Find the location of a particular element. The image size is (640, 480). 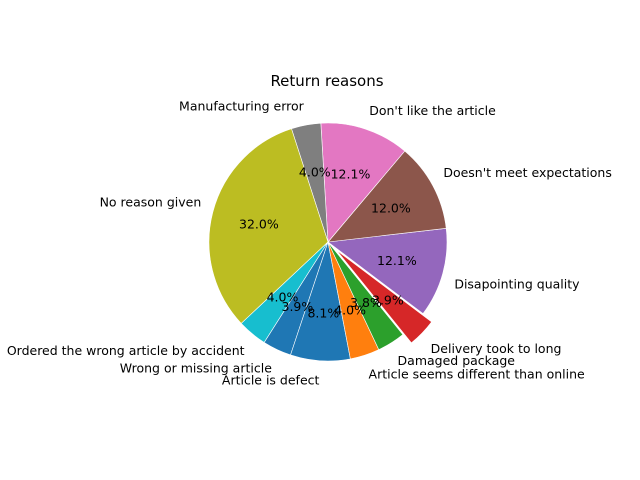

slice-damaged-package is located at coordinates (365, 296).